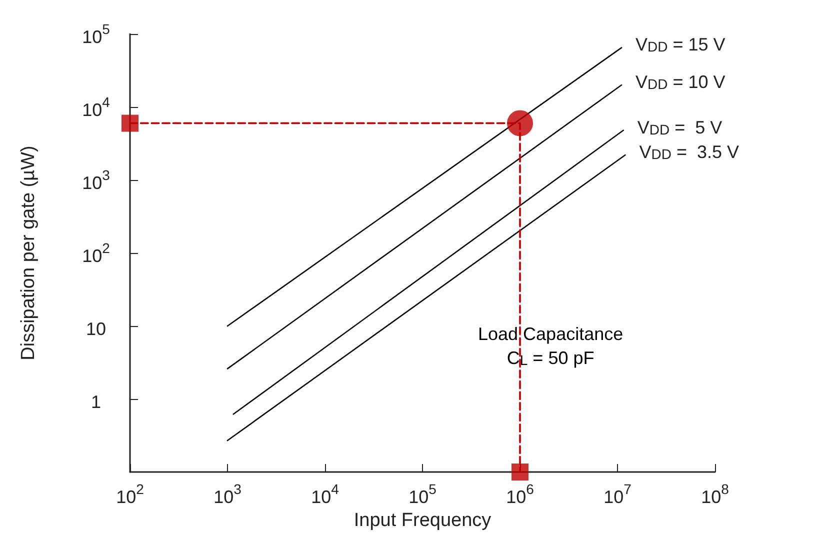 The height and width of the screenshot is (540, 826). I want to click on y-tick-label: 10, so click(96, 329).